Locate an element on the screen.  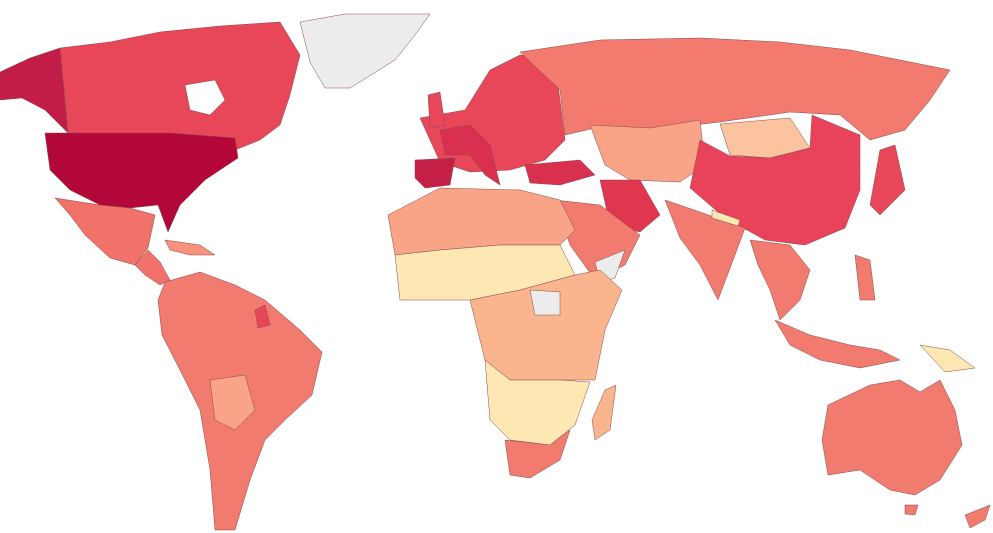
japan is located at coordinates (887, 180).